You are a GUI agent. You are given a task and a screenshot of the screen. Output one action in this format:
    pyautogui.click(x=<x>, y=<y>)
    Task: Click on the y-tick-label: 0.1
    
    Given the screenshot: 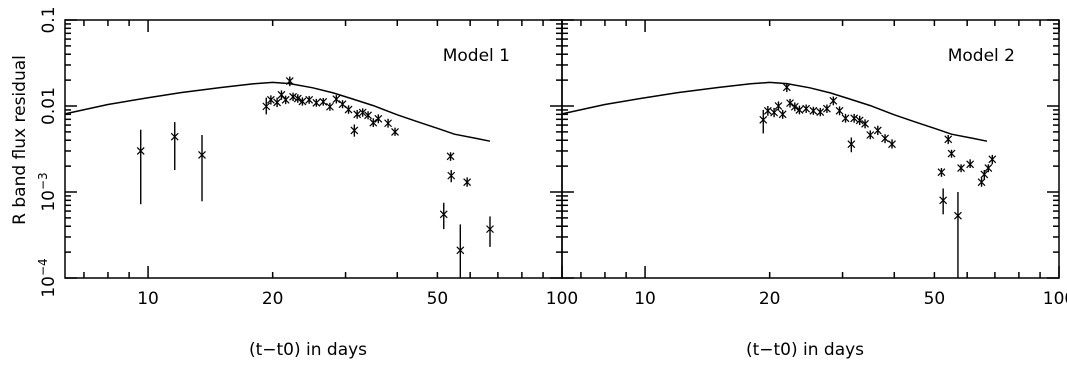 What is the action you would take?
    pyautogui.click(x=49, y=19)
    